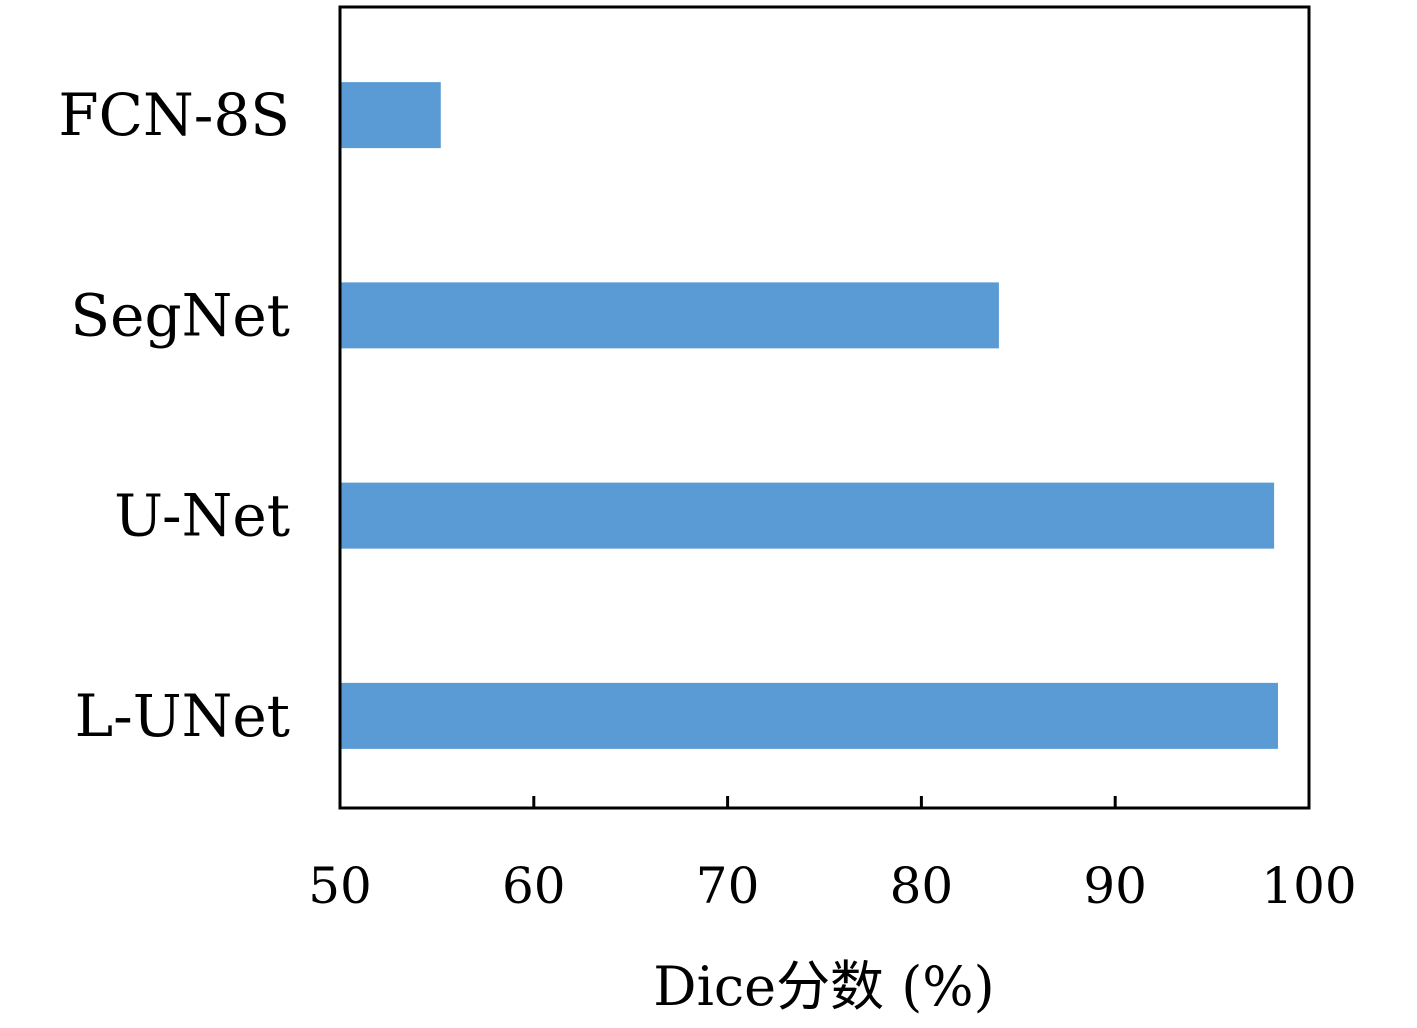 The height and width of the screenshot is (1028, 1417). I want to click on x-tick-label: 50, so click(340, 886).